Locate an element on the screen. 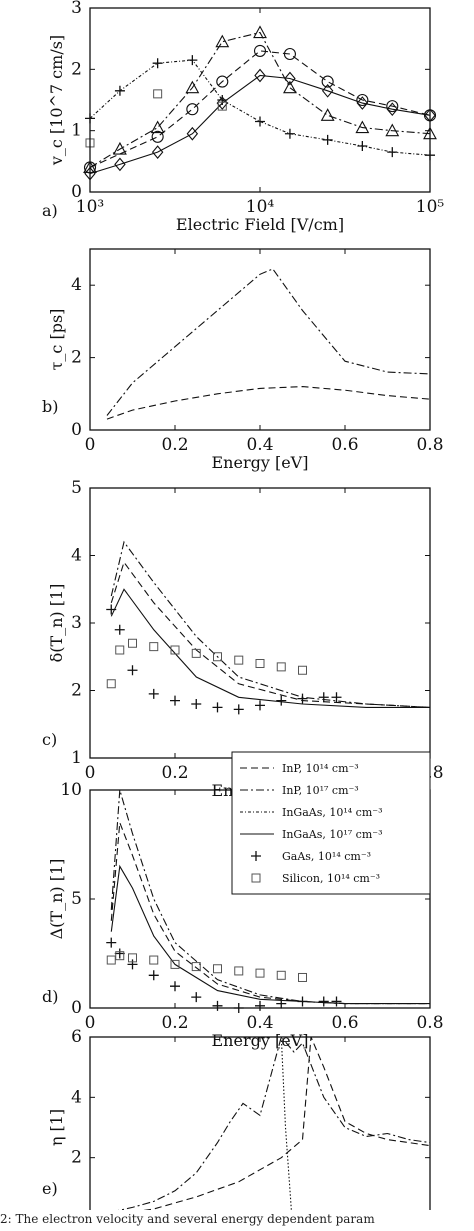 This screenshot has height=1231, width=474. legend-label: InGaAs, 10¹⁷ cm⁻³ is located at coordinates (332, 834).